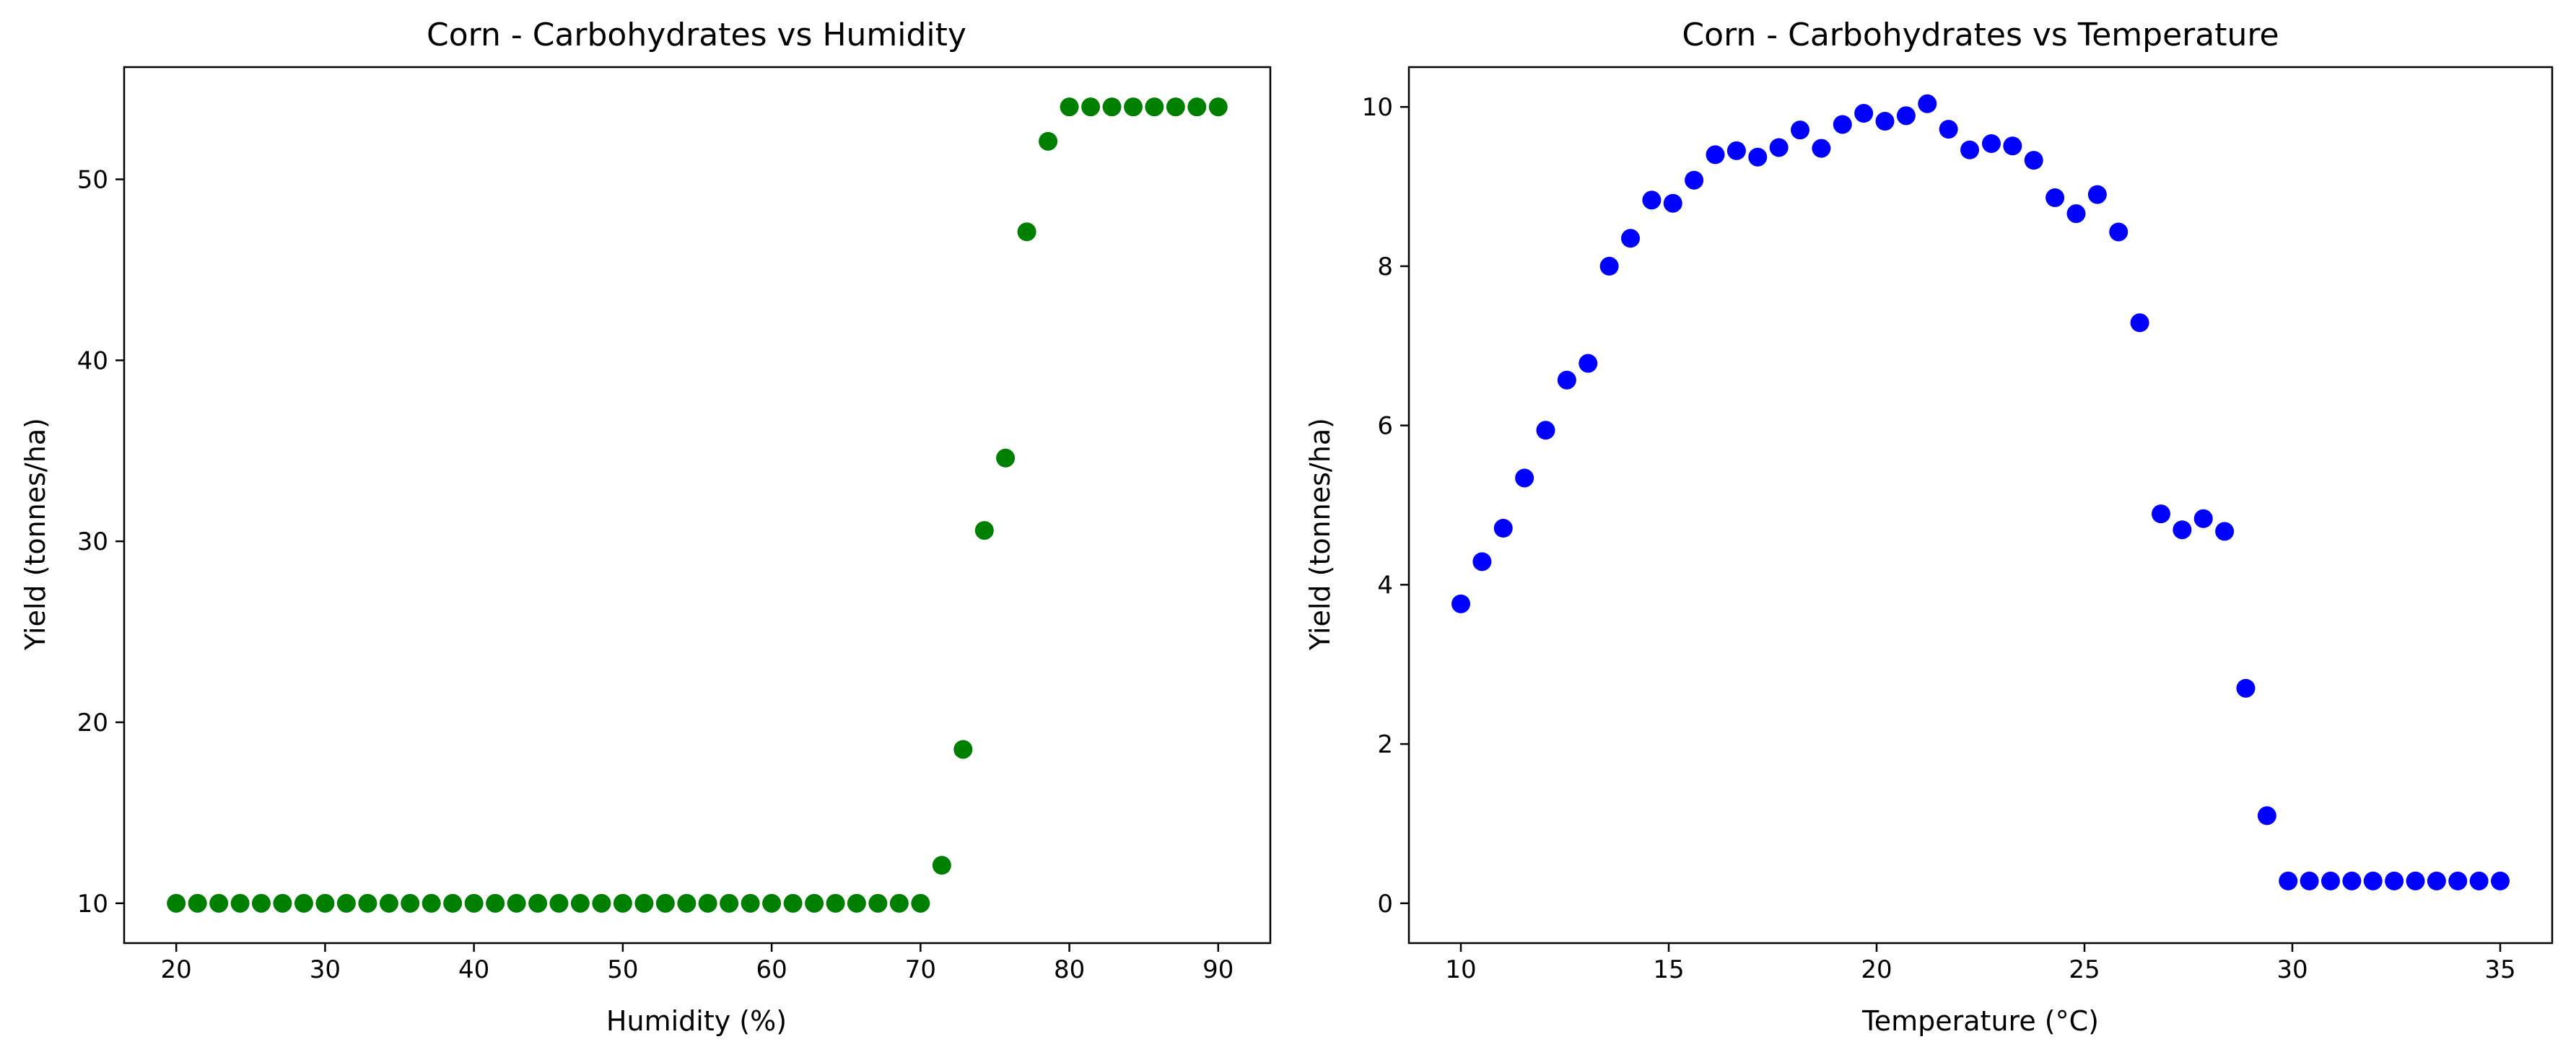  What do you see at coordinates (1069, 969) in the screenshot?
I see `x-tick-label: 80` at bounding box center [1069, 969].